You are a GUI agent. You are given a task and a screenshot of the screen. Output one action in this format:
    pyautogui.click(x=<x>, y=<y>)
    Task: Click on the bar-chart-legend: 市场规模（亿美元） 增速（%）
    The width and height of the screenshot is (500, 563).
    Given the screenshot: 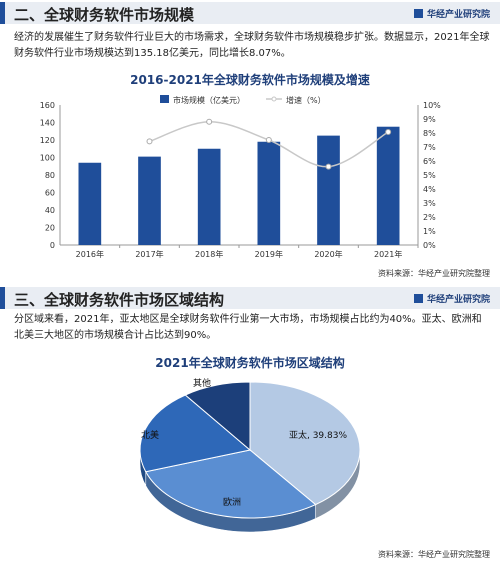 What is the action you would take?
    pyautogui.click(x=243, y=100)
    